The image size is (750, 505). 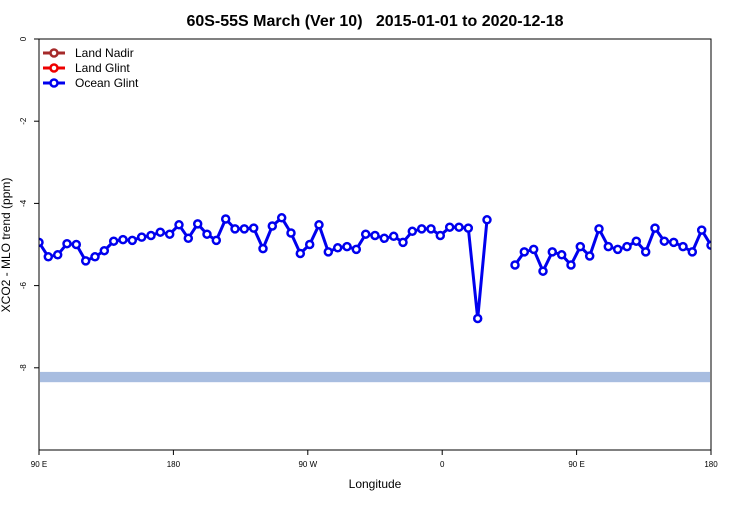 I want to click on y-tick-label: -4, so click(x=23, y=203).